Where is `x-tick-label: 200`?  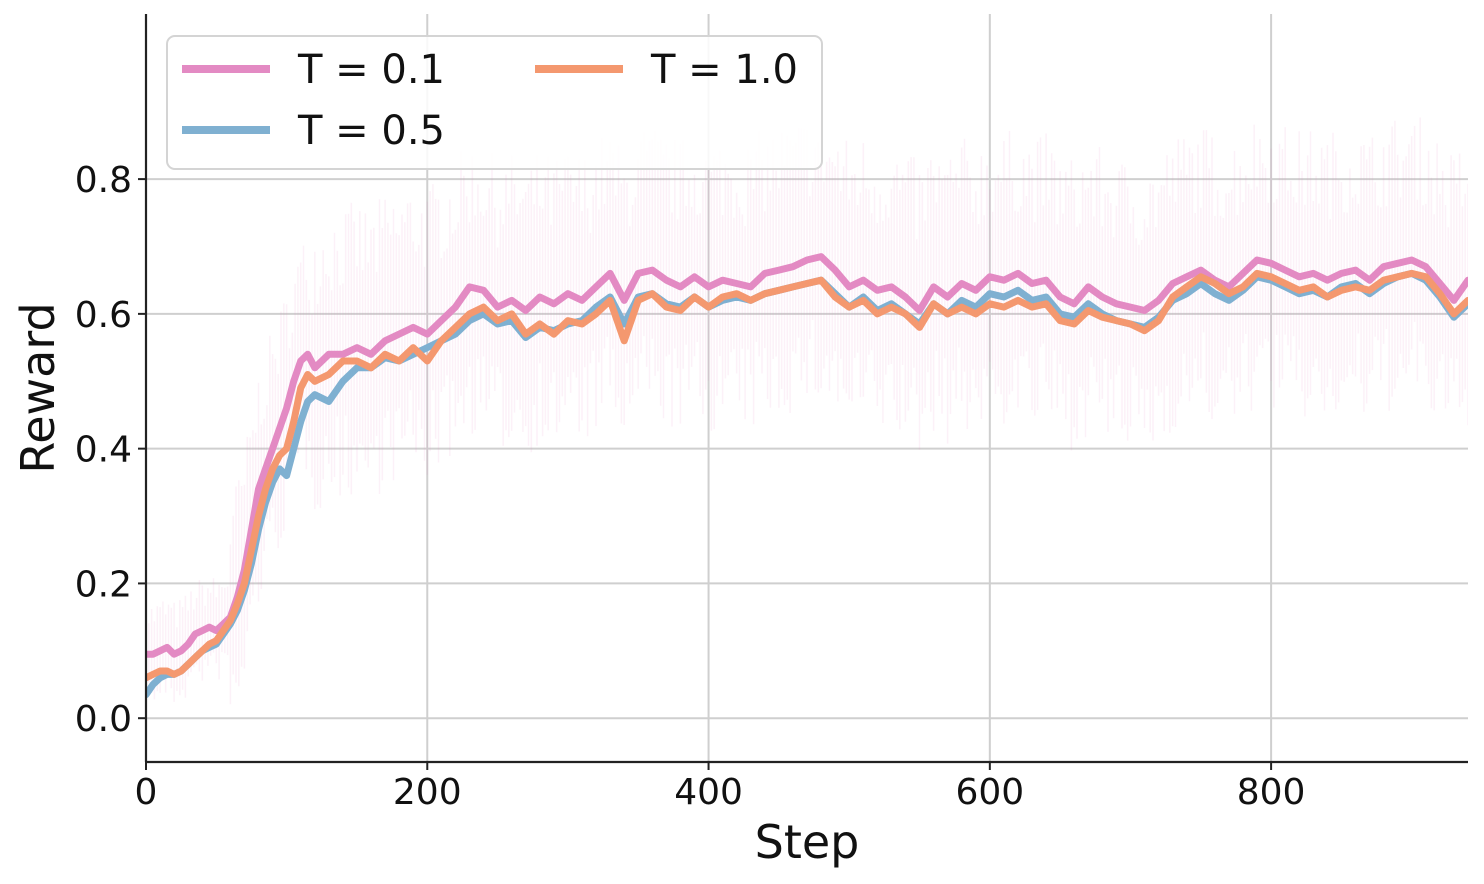 x-tick-label: 200 is located at coordinates (427, 792).